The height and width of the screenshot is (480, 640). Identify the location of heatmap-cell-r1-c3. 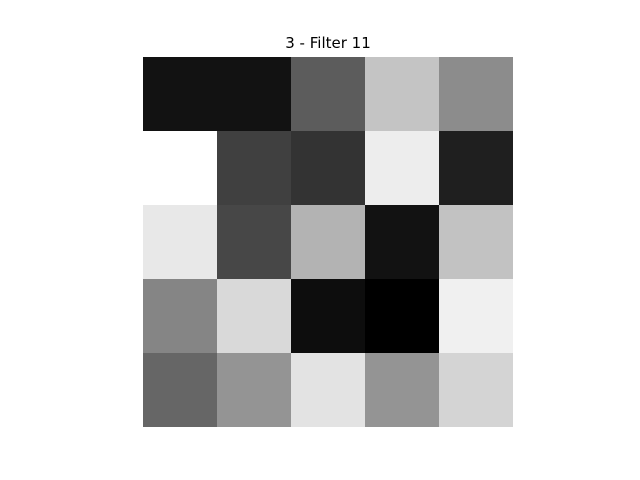
(402, 168).